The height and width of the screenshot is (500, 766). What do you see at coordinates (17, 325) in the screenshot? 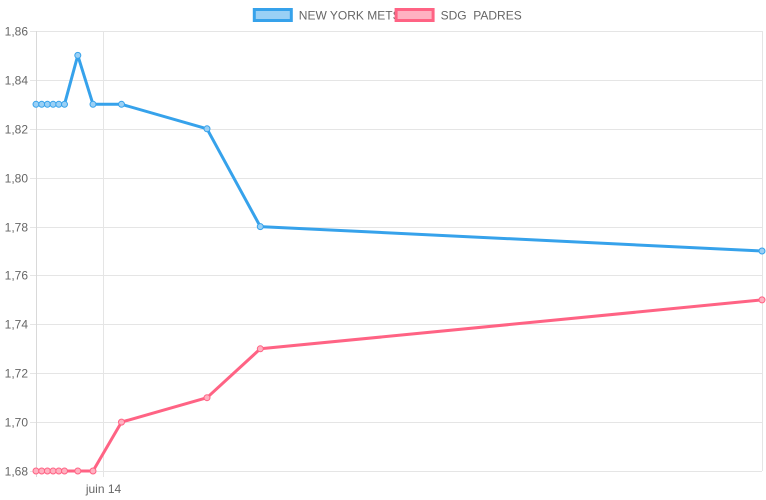
I see `y-tick-label: 1,74` at bounding box center [17, 325].